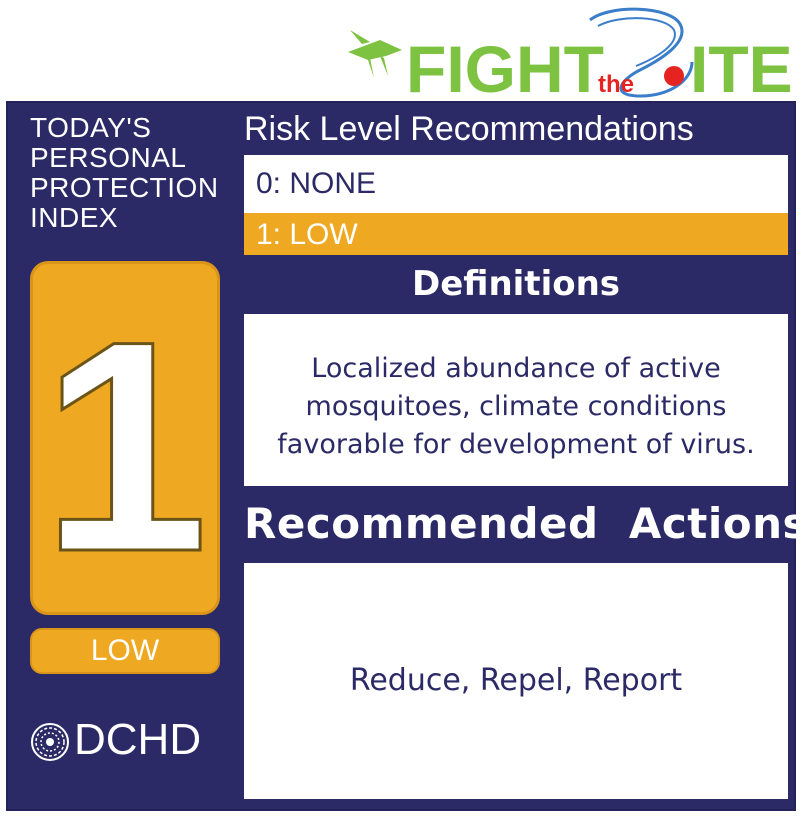 The image size is (802, 817). I want to click on organization-name: DCHD, so click(138, 739).